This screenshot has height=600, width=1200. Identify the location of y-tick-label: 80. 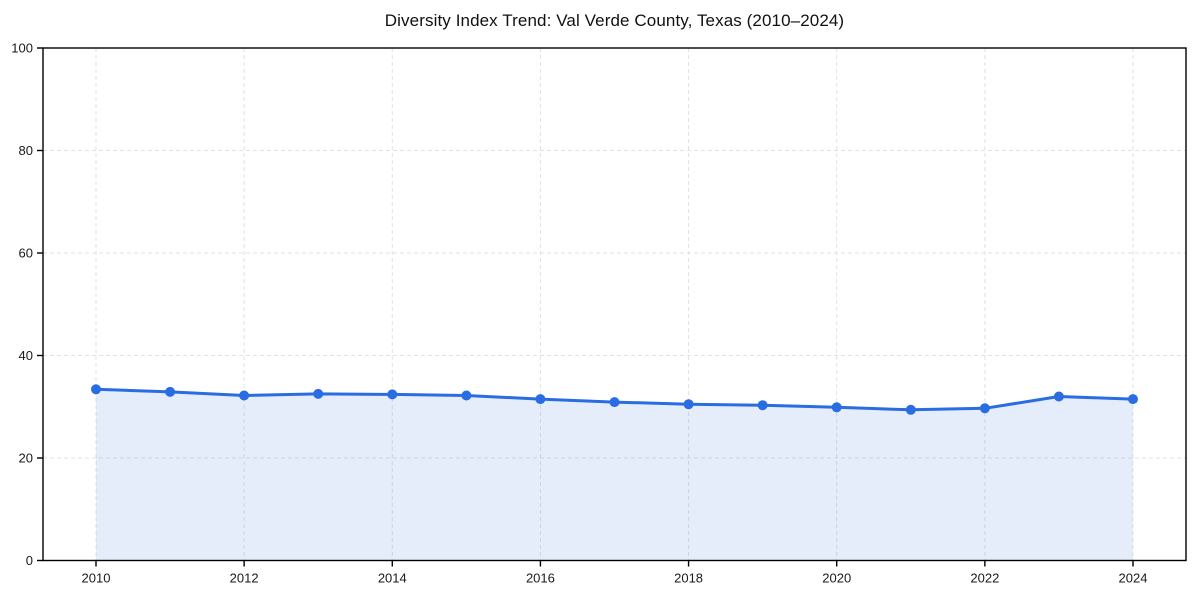
(26, 150).